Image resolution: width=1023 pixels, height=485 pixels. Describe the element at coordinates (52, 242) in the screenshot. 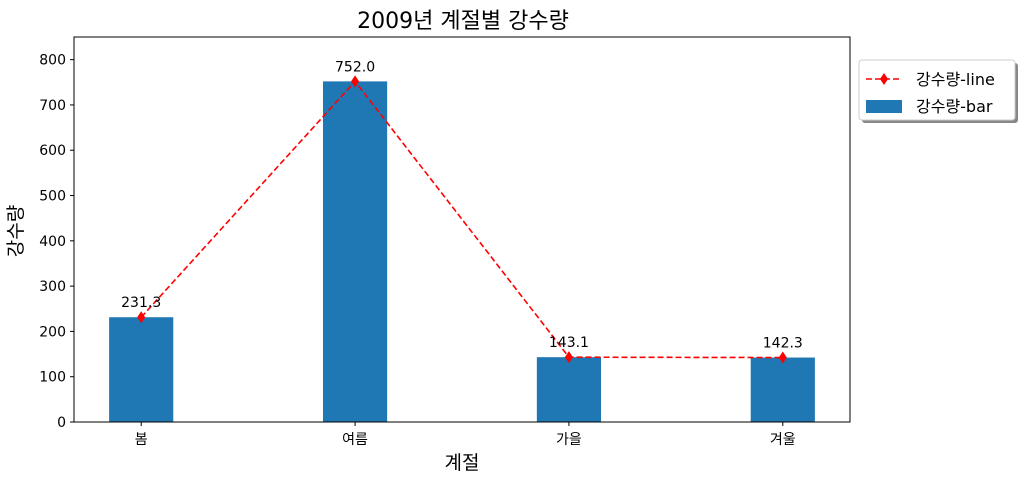

I see `y-tick-label: 400` at that location.